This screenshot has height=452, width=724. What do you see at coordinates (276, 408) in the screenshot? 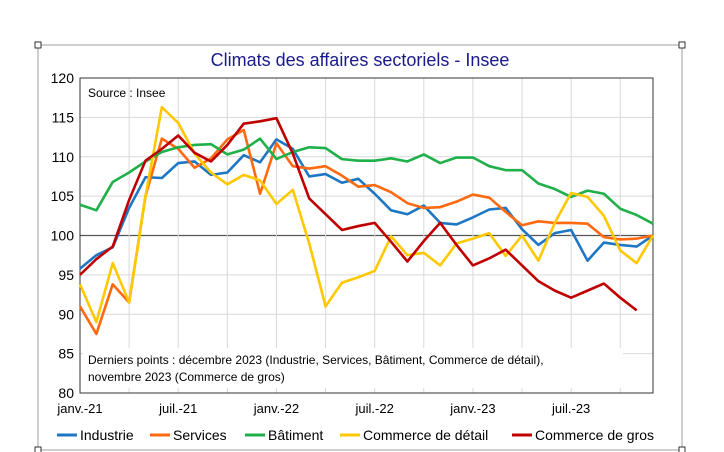
I see `x-tick-label: janv.-22` at bounding box center [276, 408].